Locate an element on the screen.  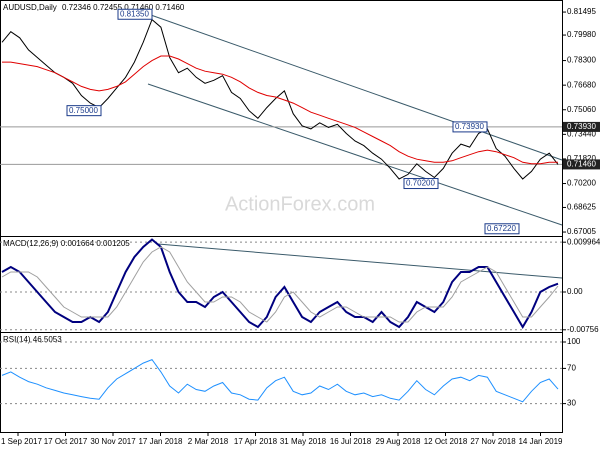
y-tick-label: 0.67005 is located at coordinates (581, 231).